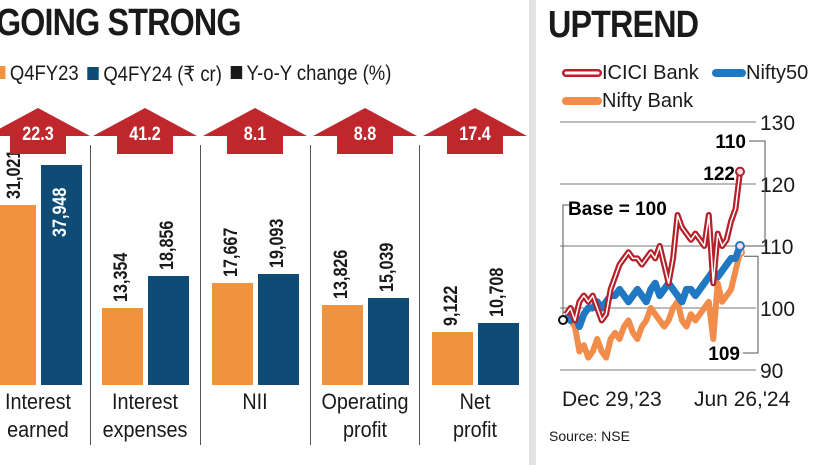 The image size is (826, 465). What do you see at coordinates (255, 416) in the screenshot?
I see `category-label: NII` at bounding box center [255, 416].